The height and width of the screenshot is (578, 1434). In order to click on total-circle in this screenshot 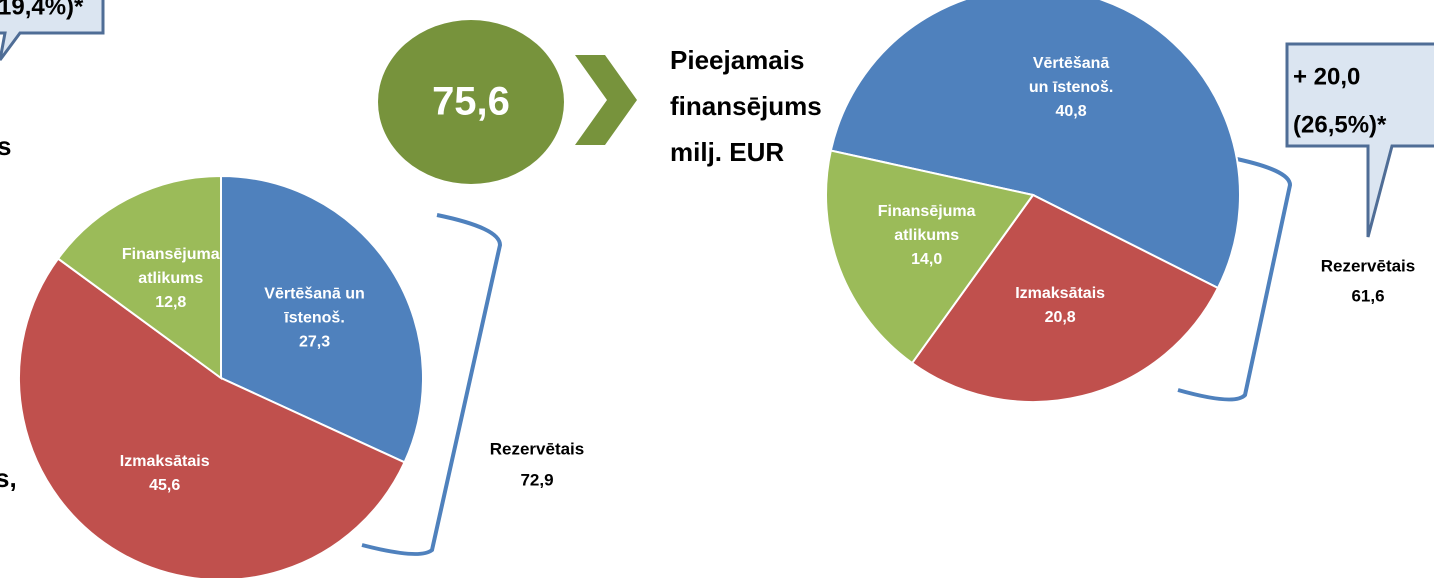, I will do `click(471, 102)`.